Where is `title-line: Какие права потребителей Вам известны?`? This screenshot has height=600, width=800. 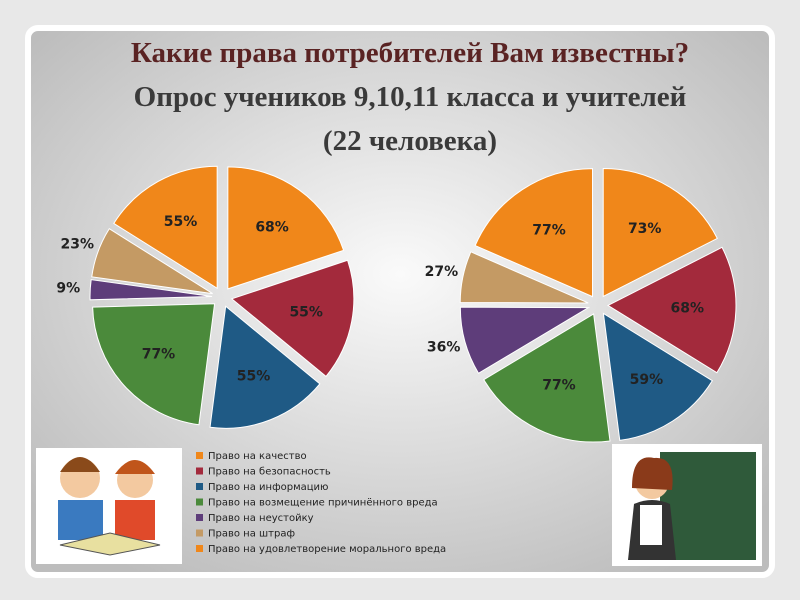 title-line: Какие права потребителей Вам известны? is located at coordinates (410, 53).